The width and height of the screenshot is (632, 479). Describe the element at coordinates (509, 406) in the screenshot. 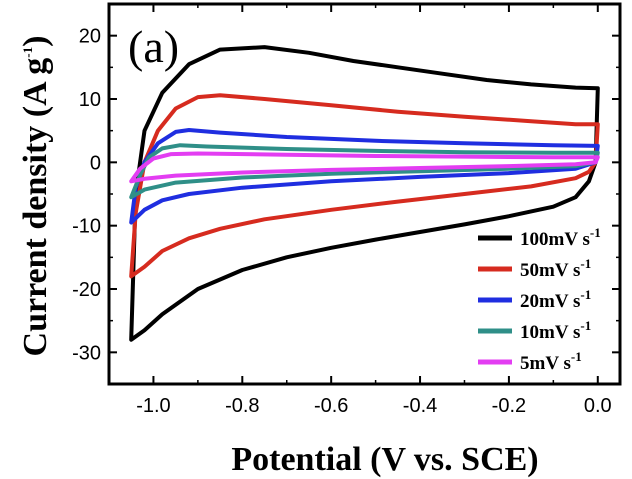

I see `x-tick-label: -0.2` at that location.